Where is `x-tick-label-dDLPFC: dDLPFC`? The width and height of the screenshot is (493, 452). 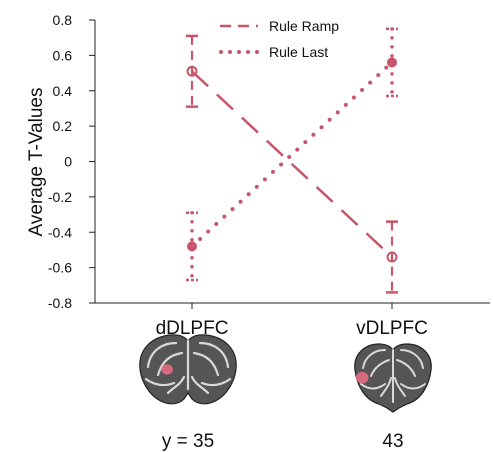
x-tick-label-dDLPFC: dDLPFC is located at coordinates (192, 328).